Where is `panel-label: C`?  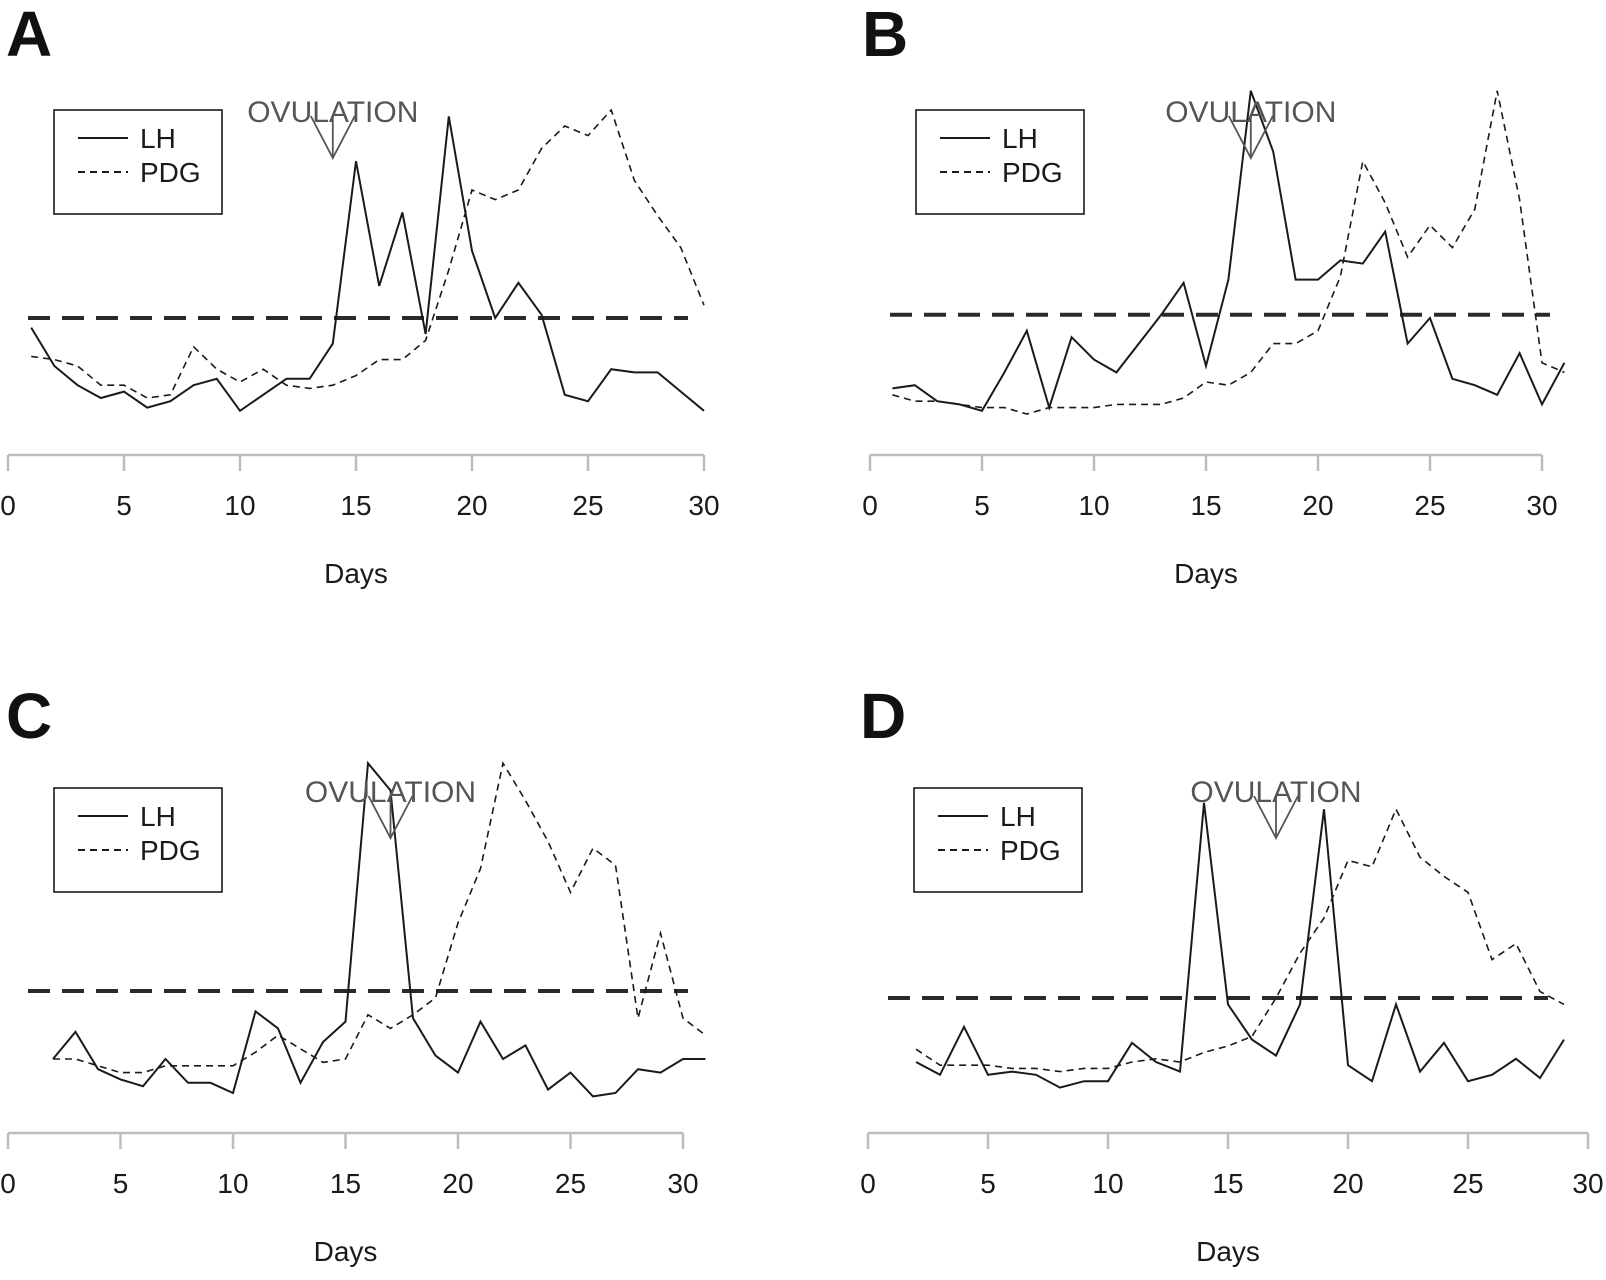 panel-label: C is located at coordinates (29, 716).